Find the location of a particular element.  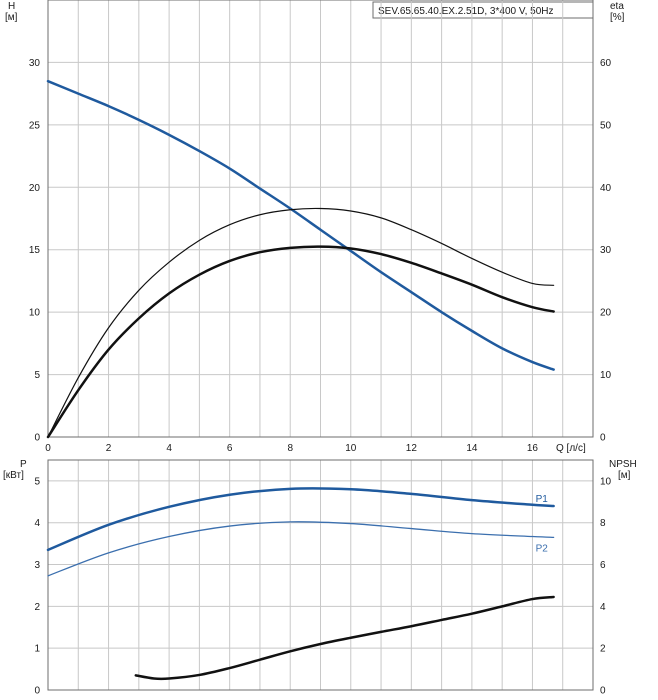

x-tick-label: 14 is located at coordinates (472, 448).